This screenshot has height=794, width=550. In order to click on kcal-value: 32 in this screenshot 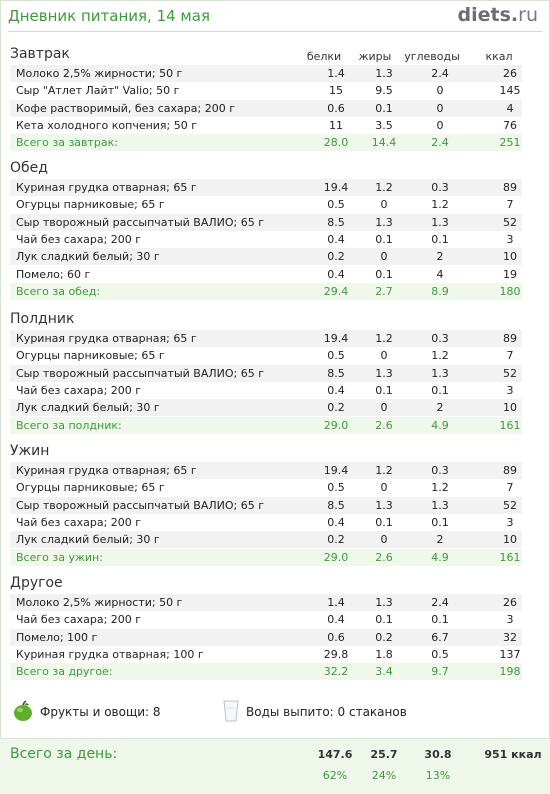, I will do `click(510, 637)`.